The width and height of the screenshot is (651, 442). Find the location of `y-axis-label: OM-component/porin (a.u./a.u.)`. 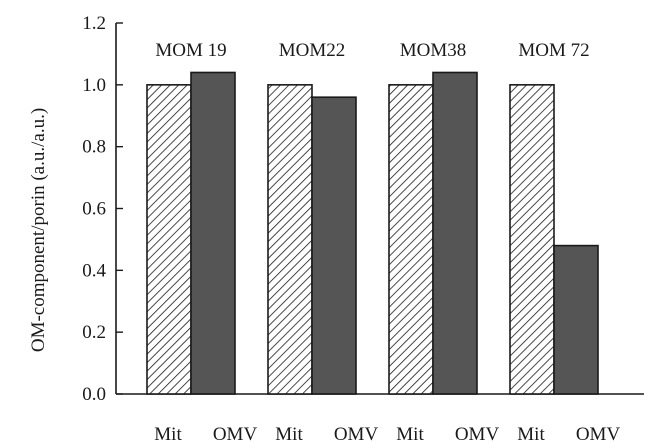

y-axis-label: OM-component/porin (a.u./a.u.) is located at coordinates (38, 230).